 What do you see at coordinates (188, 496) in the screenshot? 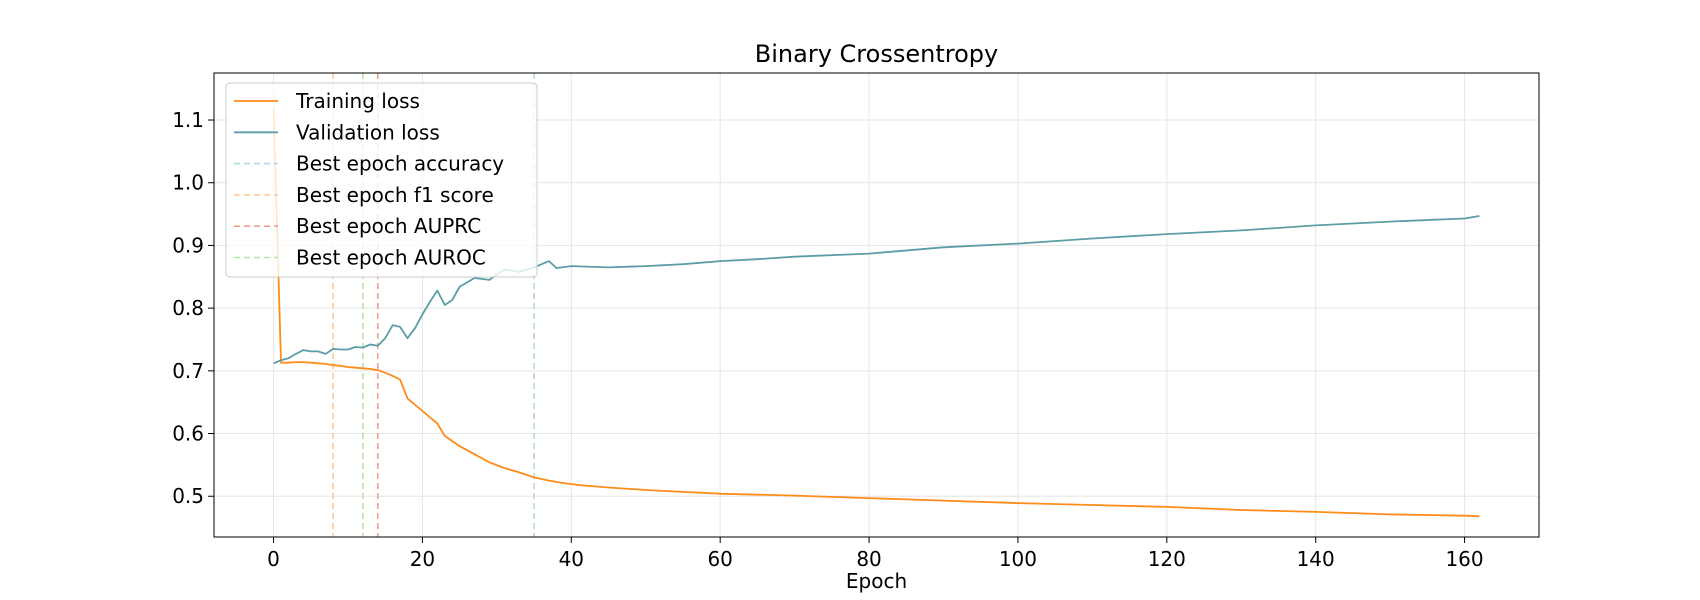
I see `y-tick-label: 0.5` at bounding box center [188, 496].